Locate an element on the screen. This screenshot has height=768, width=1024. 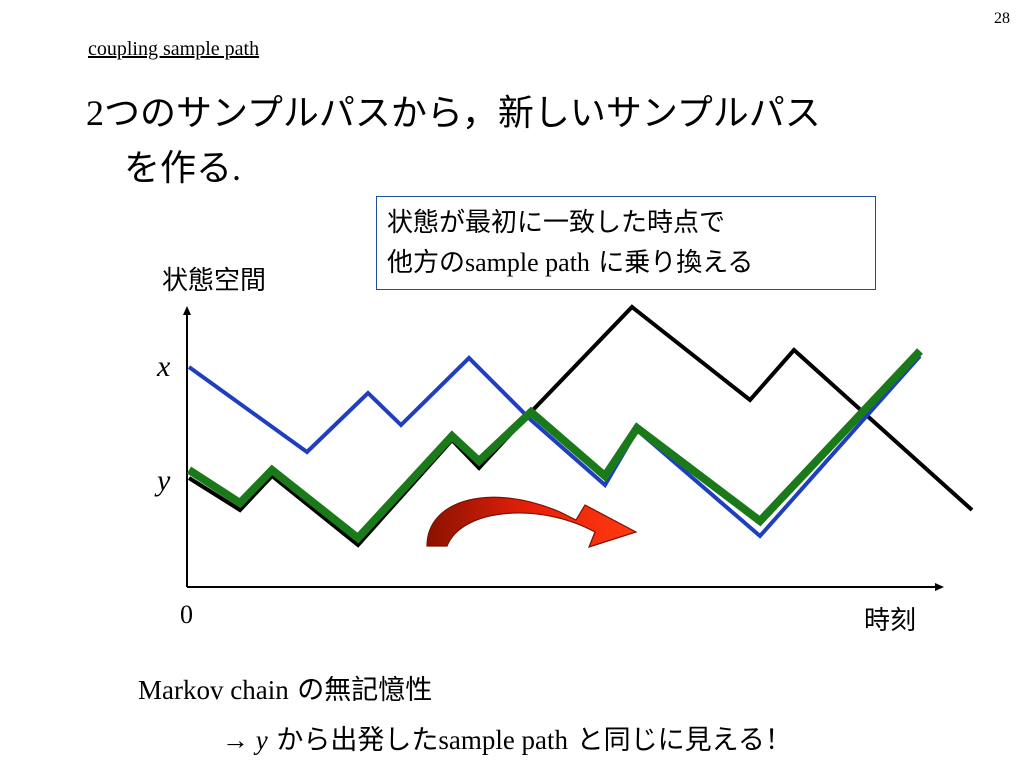
callout-line2: 他方のsample path に乗り換える is located at coordinates (626, 263).